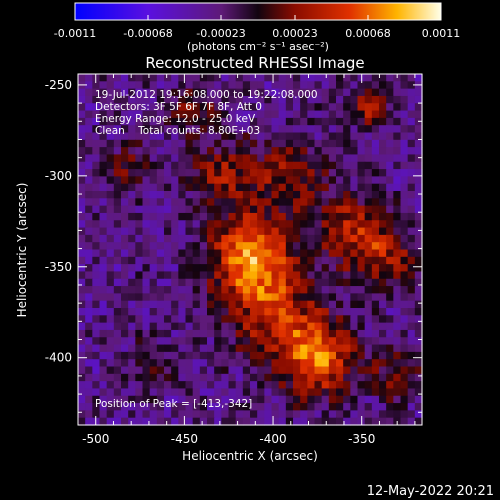  Describe the element at coordinates (178, 107) in the screenshot. I see `detectors-annotation: Detectors: 3F 5F 6F 7F 8F, Att 0` at that location.